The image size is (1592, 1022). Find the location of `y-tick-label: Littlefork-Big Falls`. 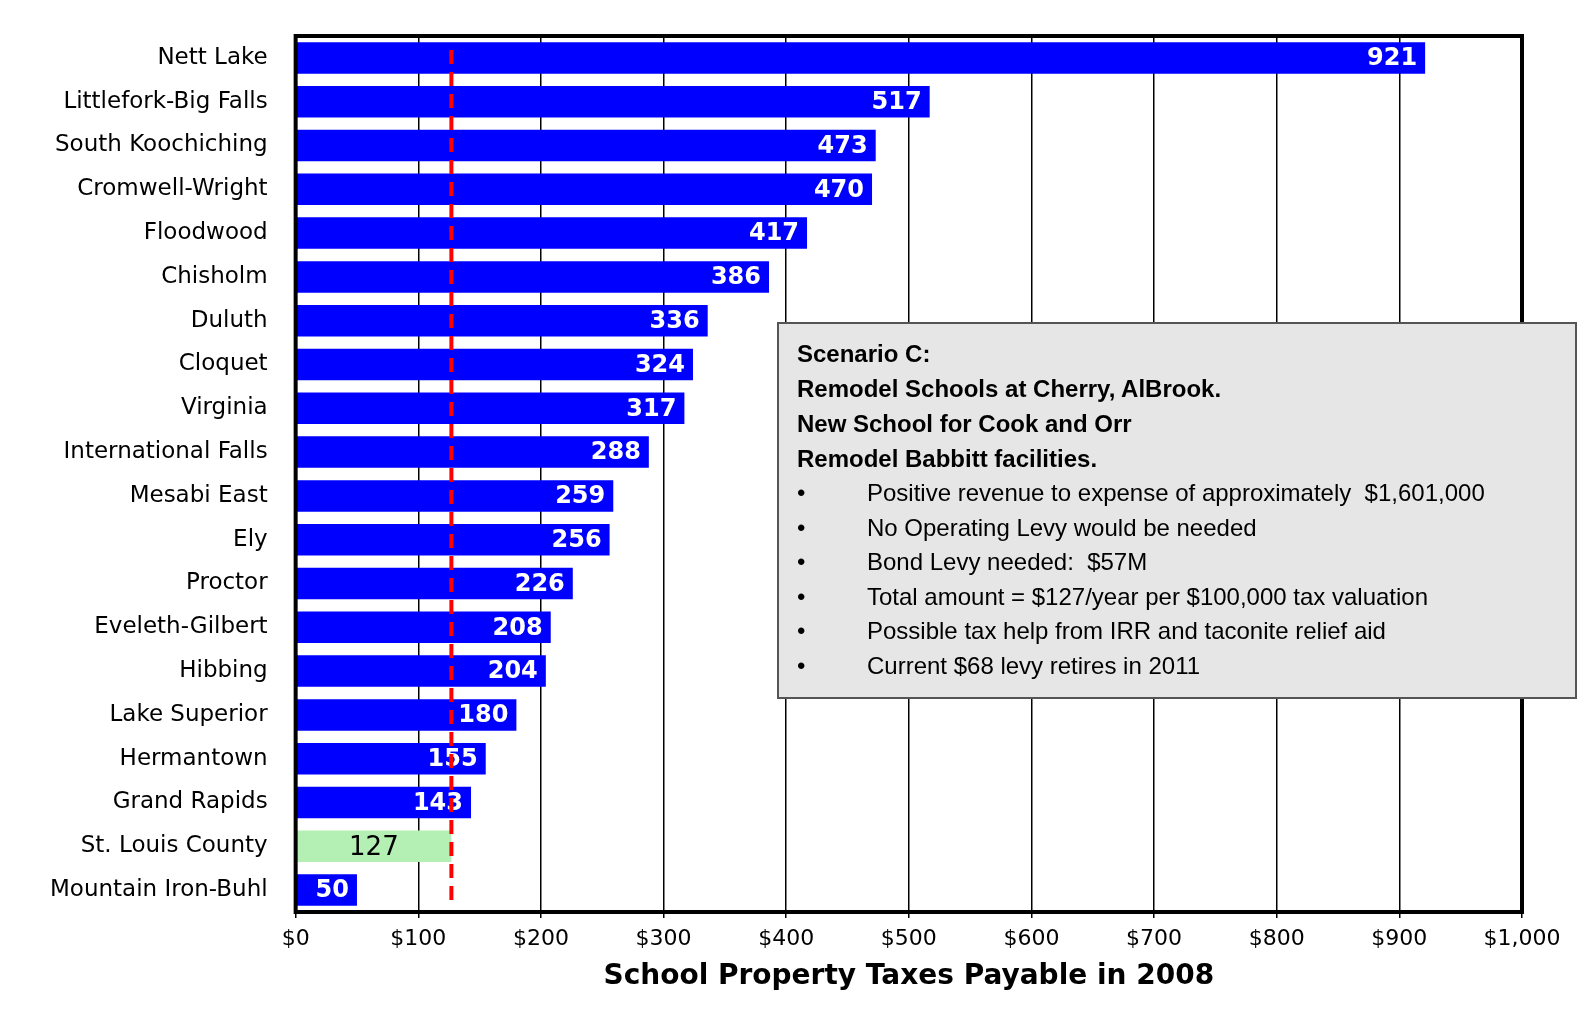

y-tick-label: Littlefork-Big Falls is located at coordinates (165, 99).